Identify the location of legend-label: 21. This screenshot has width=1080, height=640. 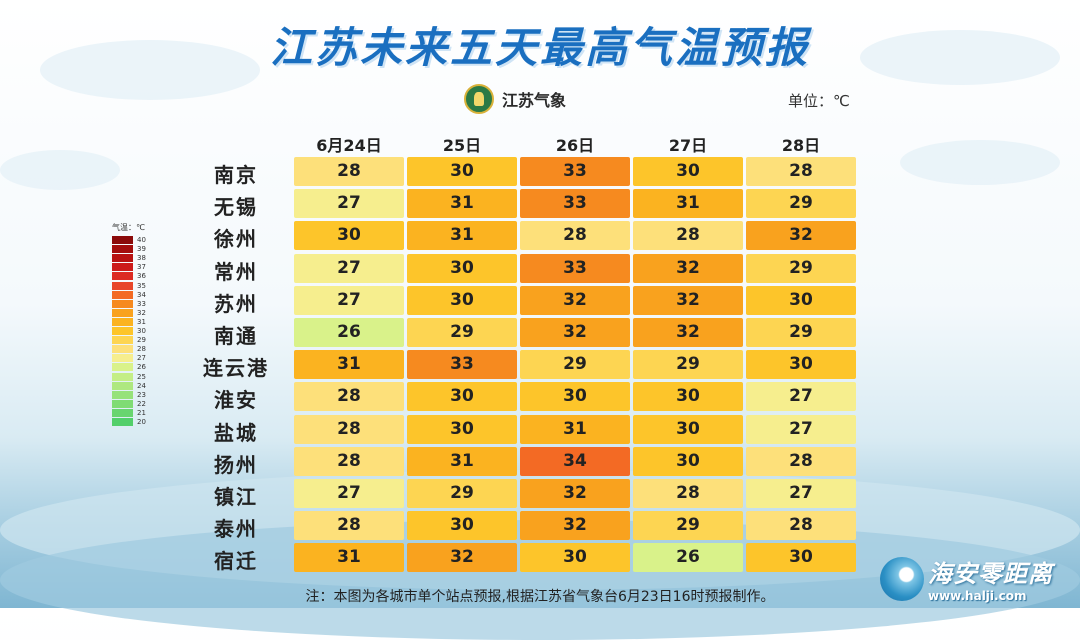
(141, 412).